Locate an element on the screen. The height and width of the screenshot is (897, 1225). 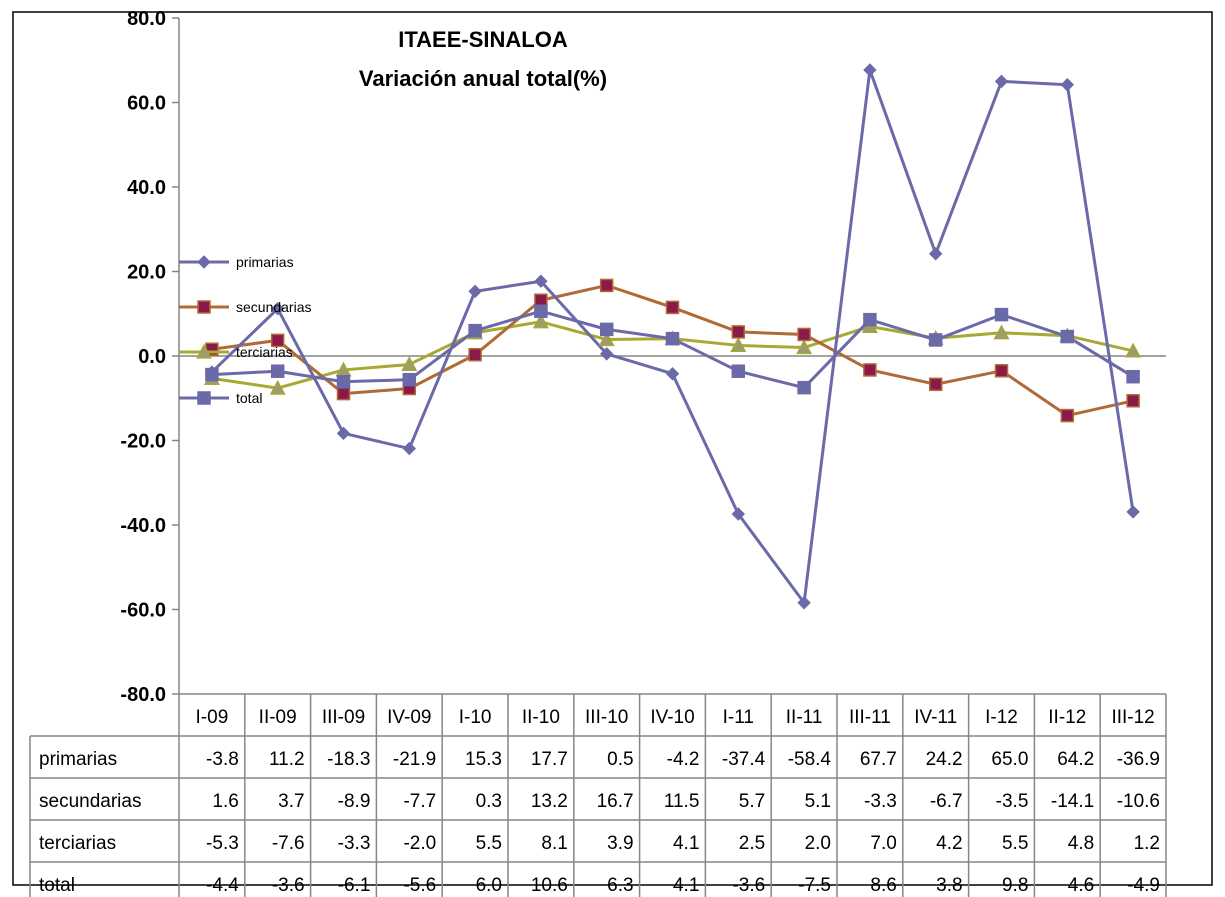
table-value: 11.5 is located at coordinates (682, 801).